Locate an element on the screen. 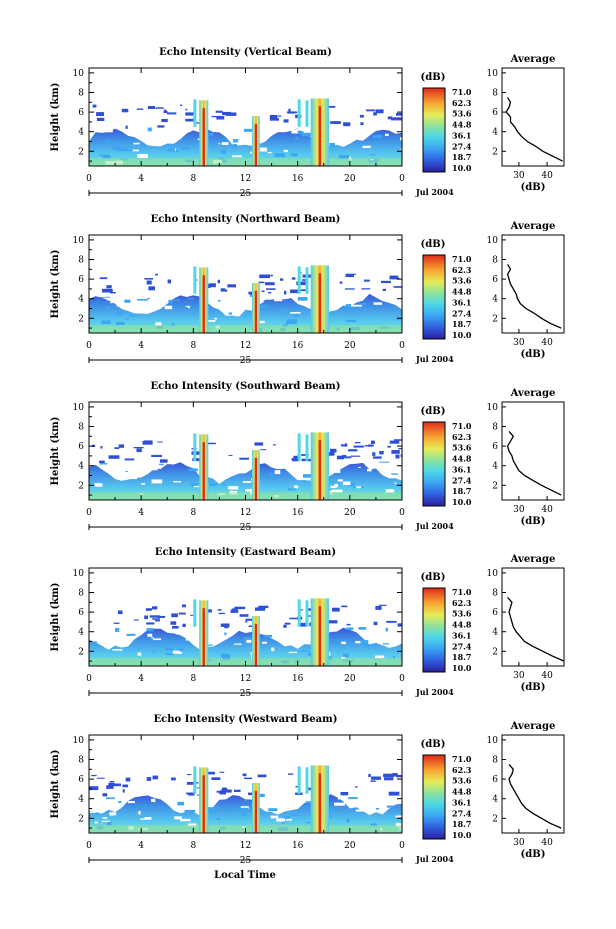 The image size is (616, 929). x-tick-label: 12 is located at coordinates (245, 846).